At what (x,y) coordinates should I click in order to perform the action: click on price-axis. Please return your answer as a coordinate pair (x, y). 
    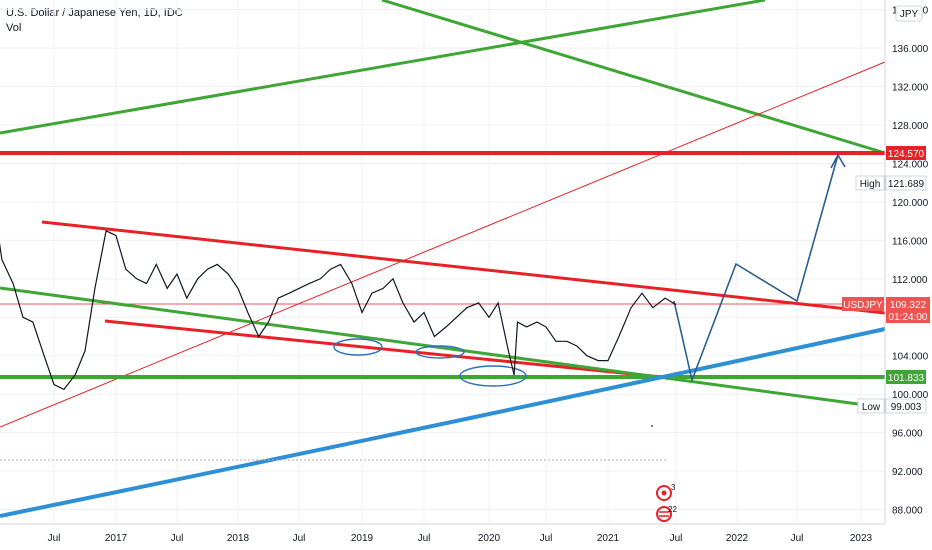
    Looking at the image, I should click on (908, 262).